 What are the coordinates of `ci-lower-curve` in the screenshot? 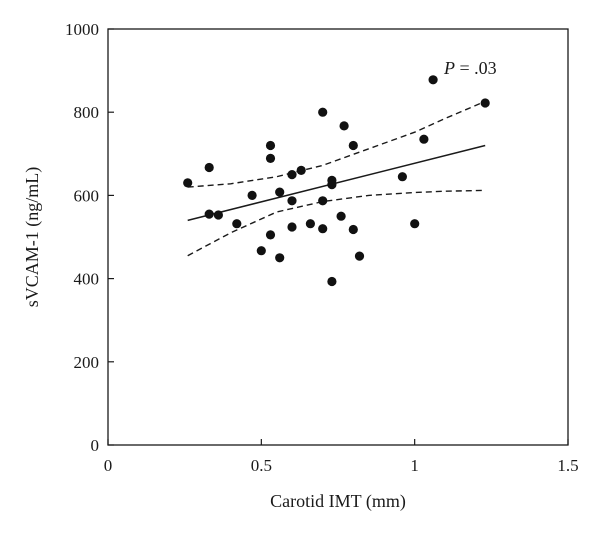 It's located at (336, 223).